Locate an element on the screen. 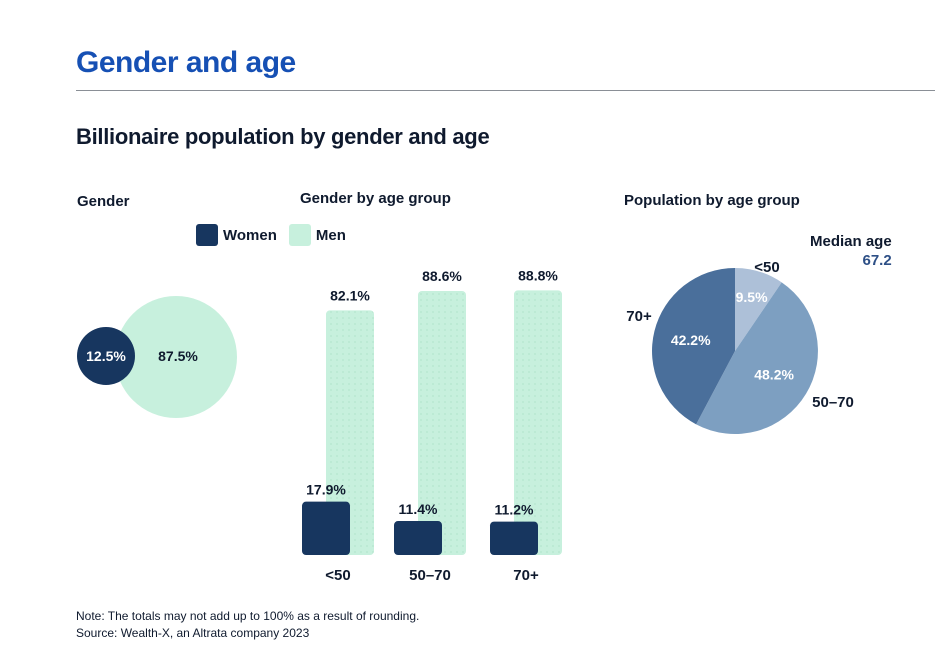 This screenshot has width=935, height=661. bubble-women-label: 12.5% is located at coordinates (106, 356).